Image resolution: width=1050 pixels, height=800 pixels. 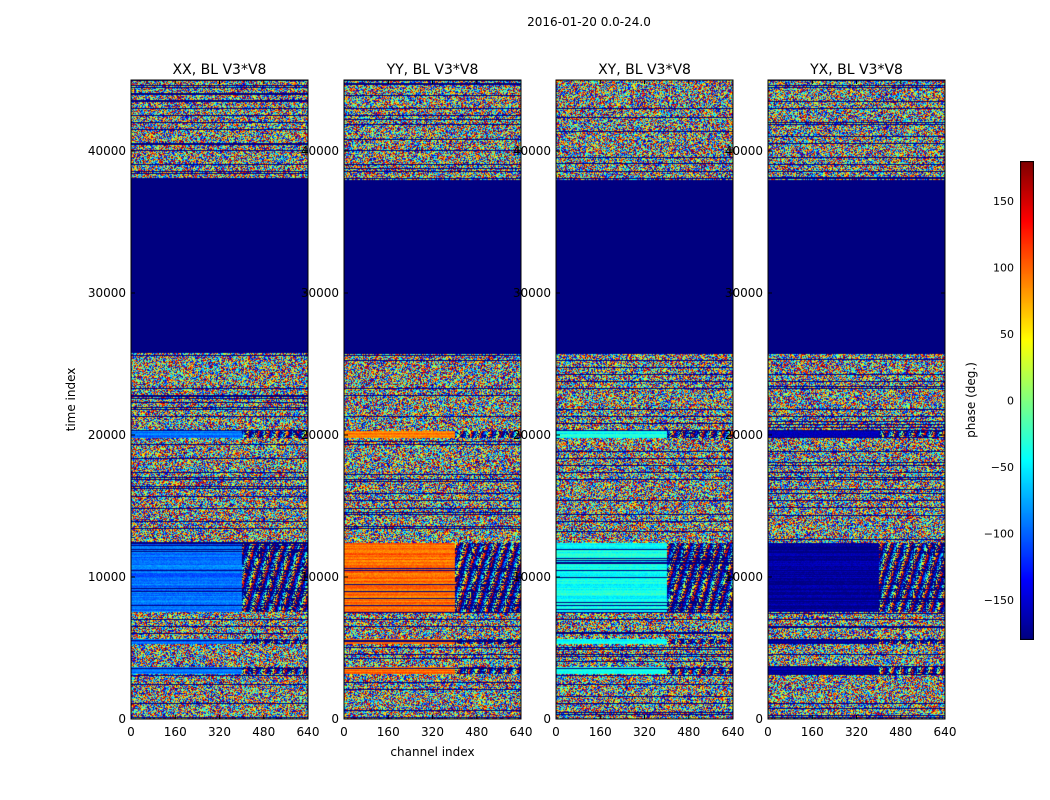 I want to click on x-axis-label: channel index, so click(x=432, y=752).